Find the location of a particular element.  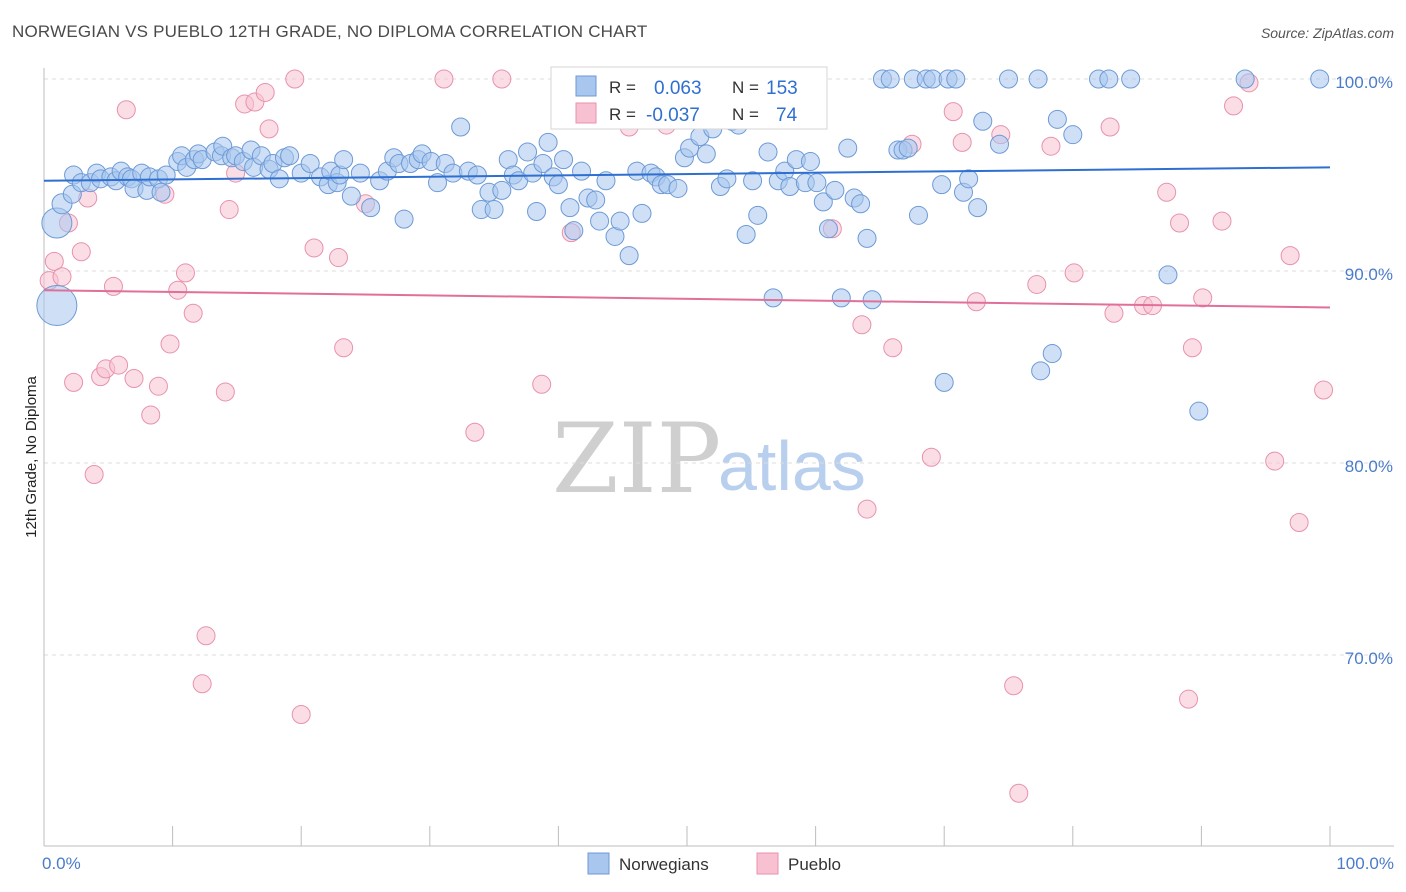

y-tick-label: 70.0% is located at coordinates (1369, 658).